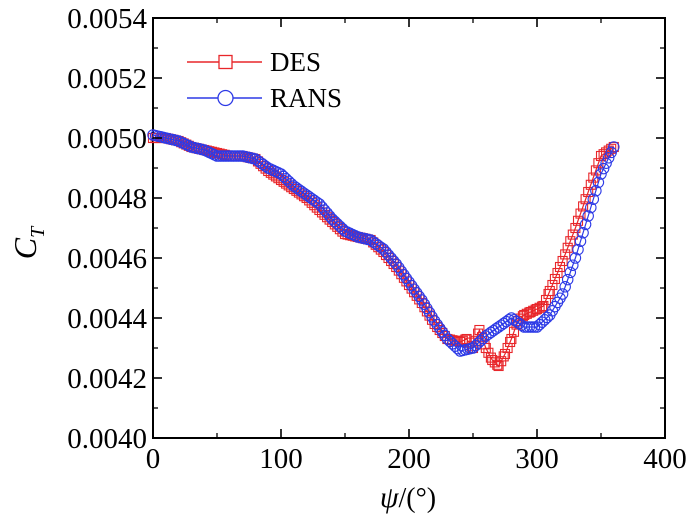 The height and width of the screenshot is (522, 700). Describe the element at coordinates (38, 231) in the screenshot. I see `y-axis-subscript: T` at that location.